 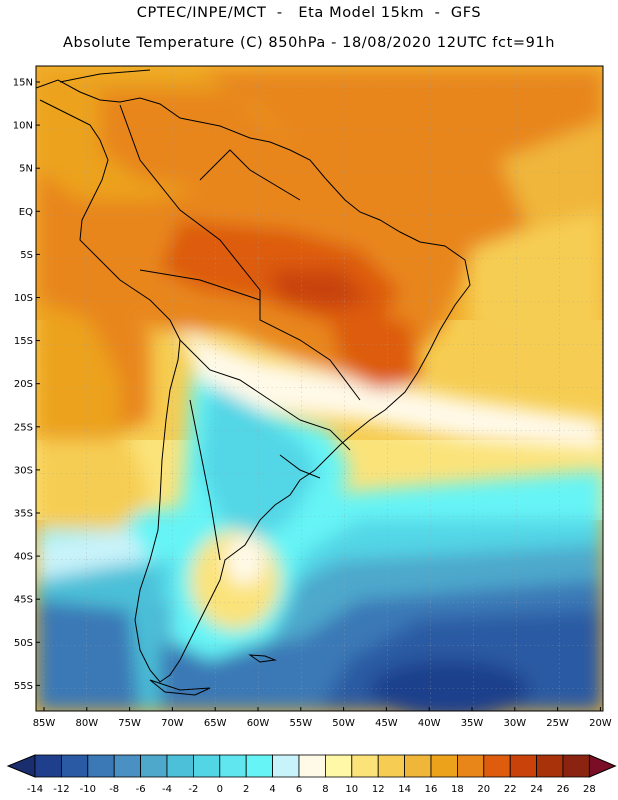 I want to click on colorbar-label: 2, so click(x=246, y=789).